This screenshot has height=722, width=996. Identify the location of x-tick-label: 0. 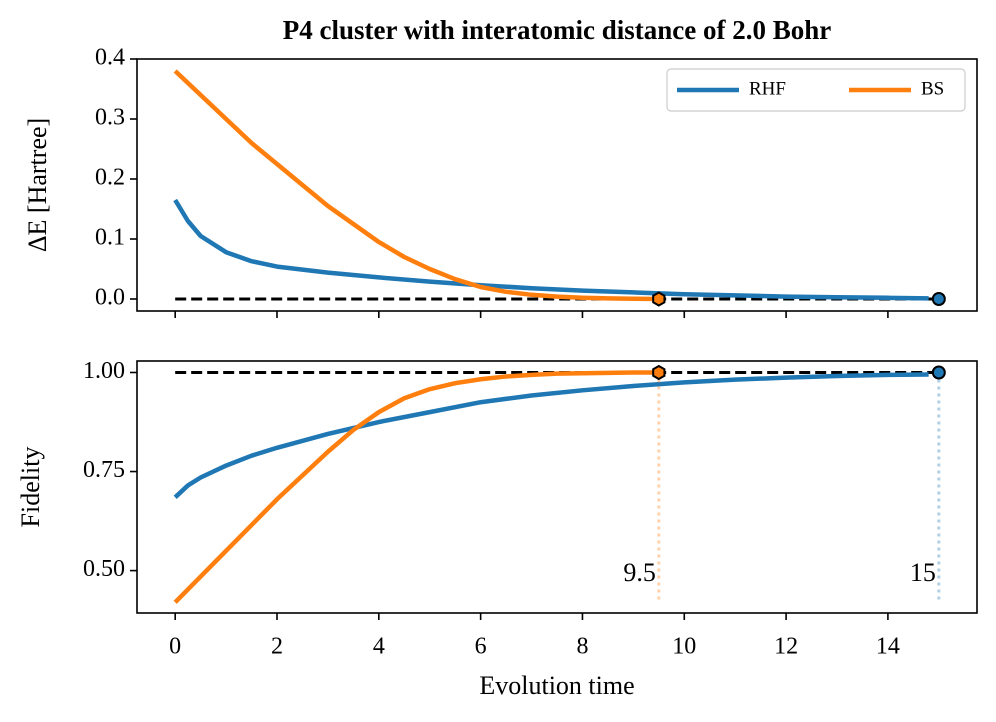
(175, 647).